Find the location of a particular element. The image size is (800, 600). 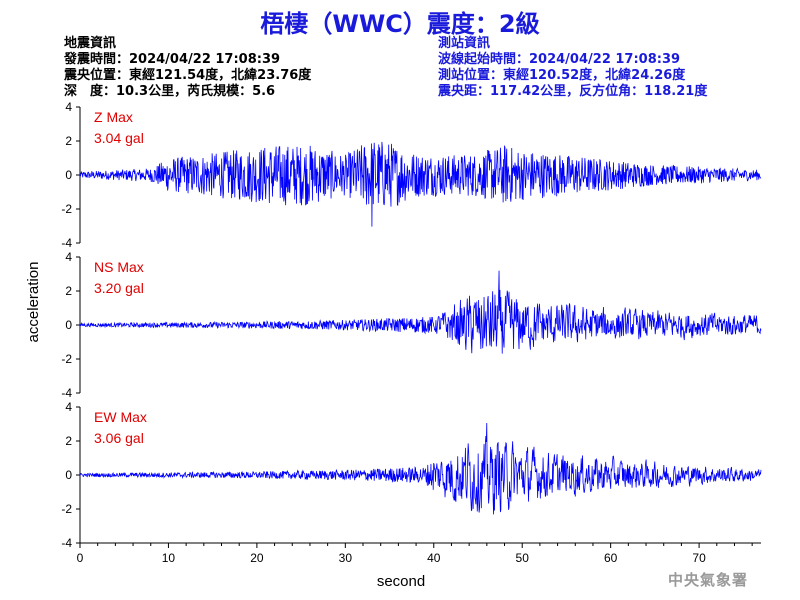

max-label-z: Z Max is located at coordinates (113, 117).